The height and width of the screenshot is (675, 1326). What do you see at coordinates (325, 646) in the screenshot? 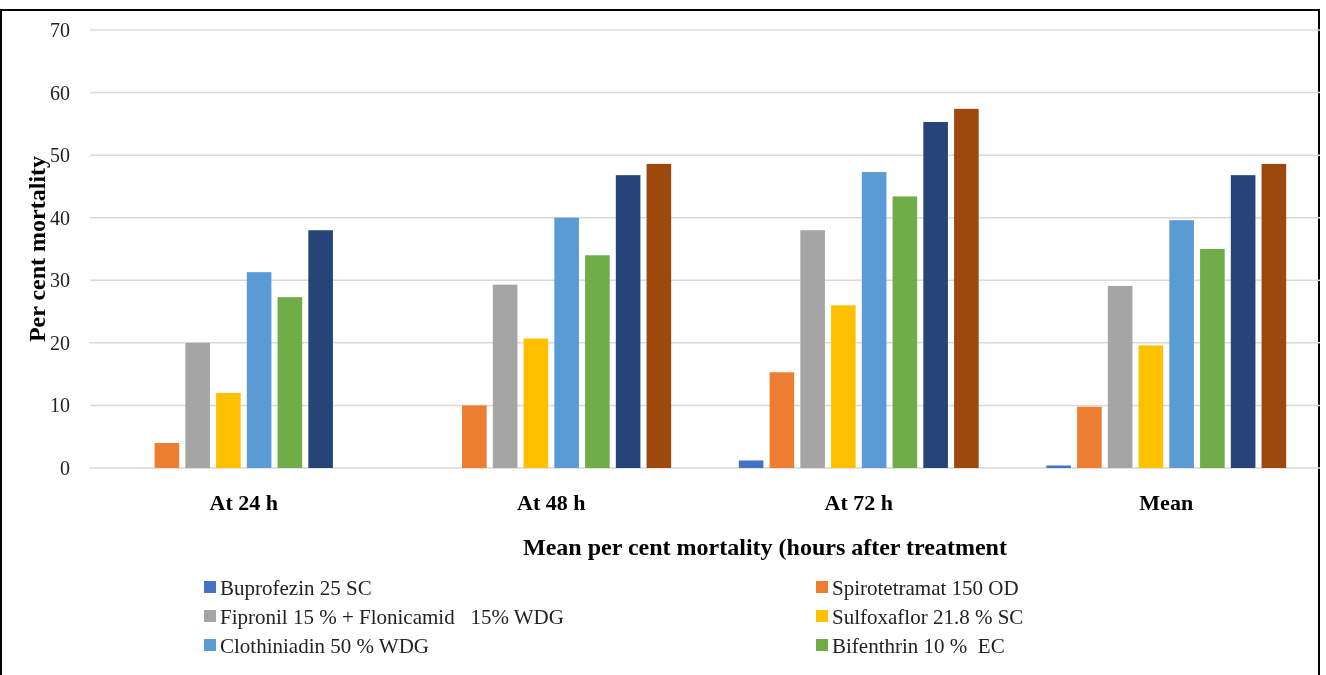
I see `legend-label: Clothiniadin 50 % WDG` at bounding box center [325, 646].